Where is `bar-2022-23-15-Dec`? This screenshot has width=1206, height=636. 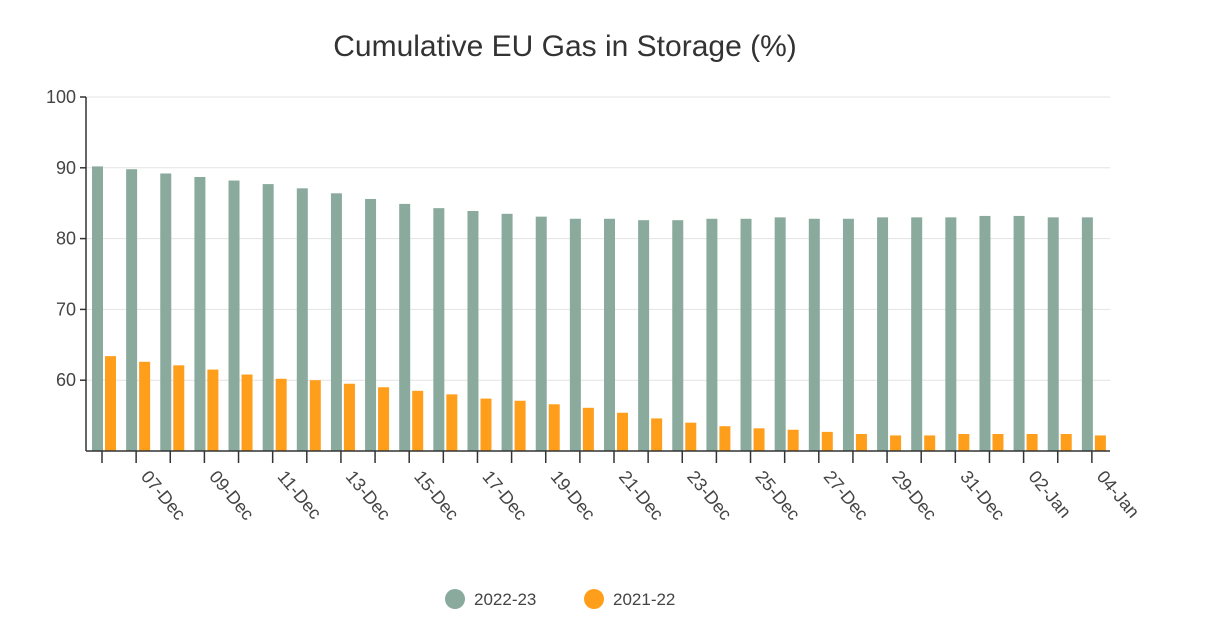 bar-2022-23-15-Dec is located at coordinates (405, 327).